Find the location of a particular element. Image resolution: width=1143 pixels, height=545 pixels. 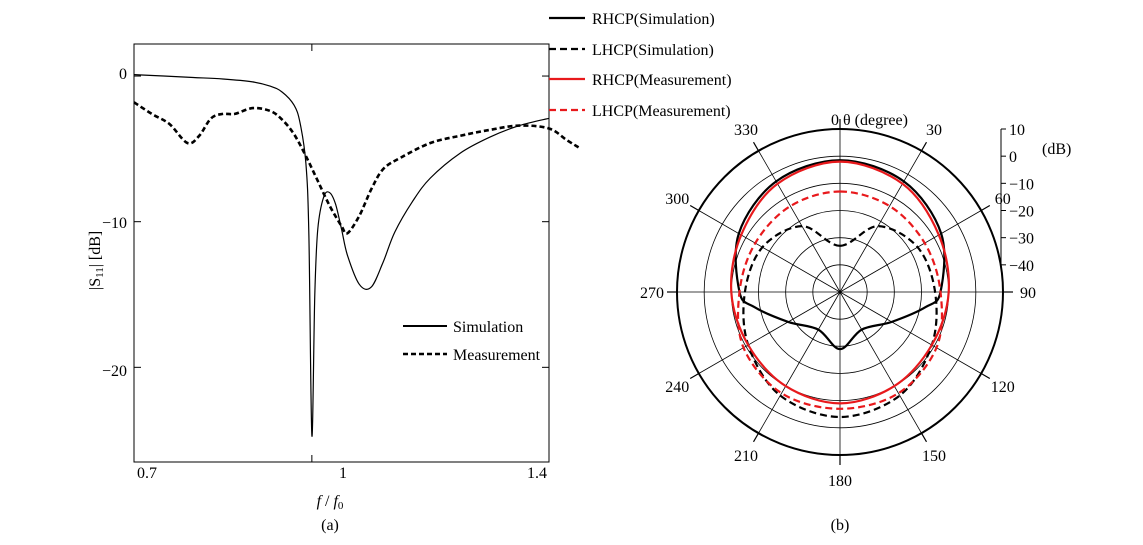

polar-angle-label: 330 is located at coordinates (746, 130).